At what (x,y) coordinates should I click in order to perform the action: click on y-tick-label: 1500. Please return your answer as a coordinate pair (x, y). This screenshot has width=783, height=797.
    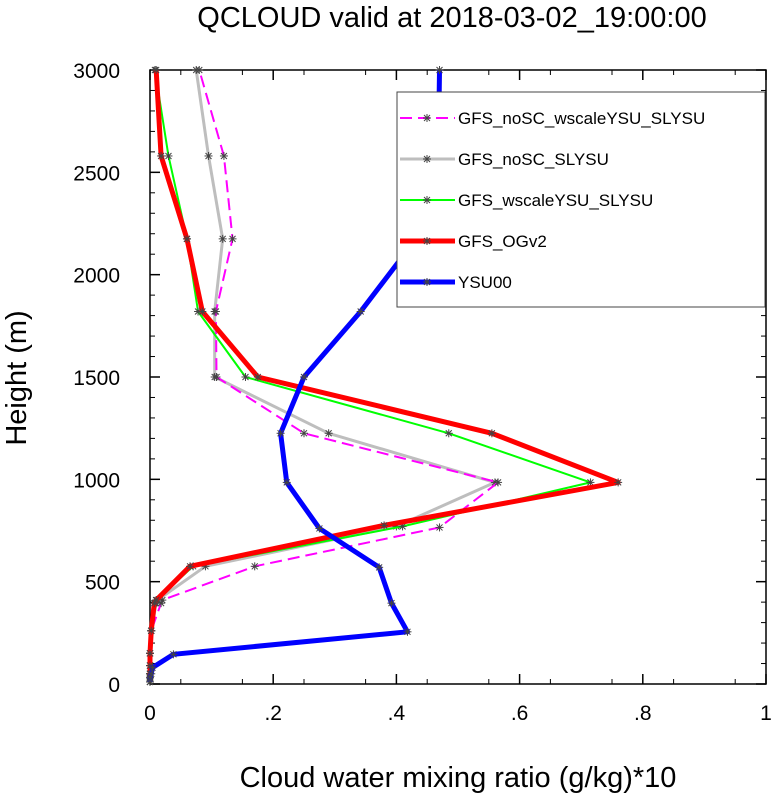
    Looking at the image, I should click on (96, 378).